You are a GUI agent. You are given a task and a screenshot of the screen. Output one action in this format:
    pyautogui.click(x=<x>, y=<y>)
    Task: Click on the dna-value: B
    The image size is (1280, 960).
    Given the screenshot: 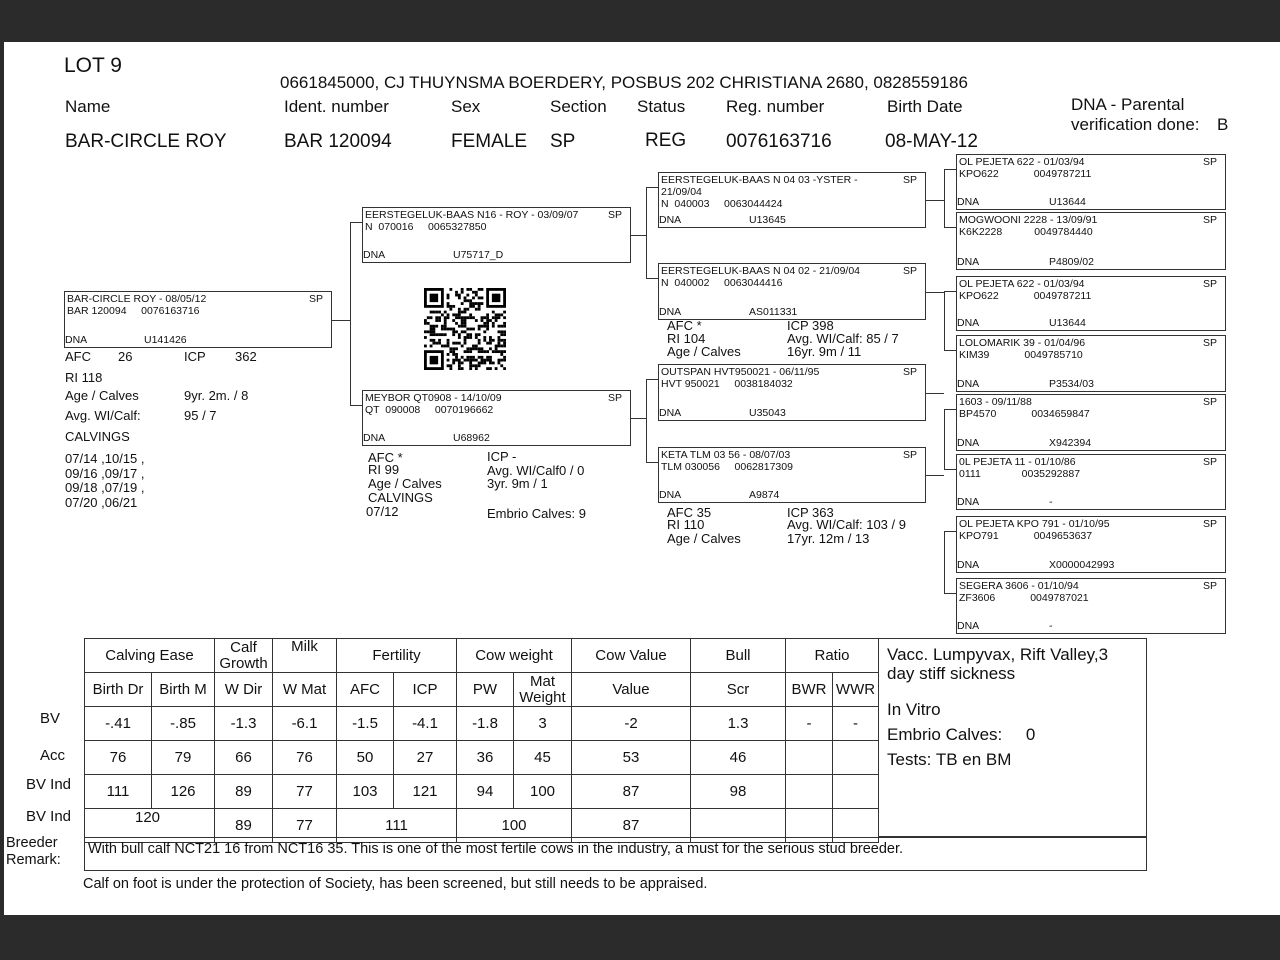 What is the action you would take?
    pyautogui.click(x=1223, y=124)
    